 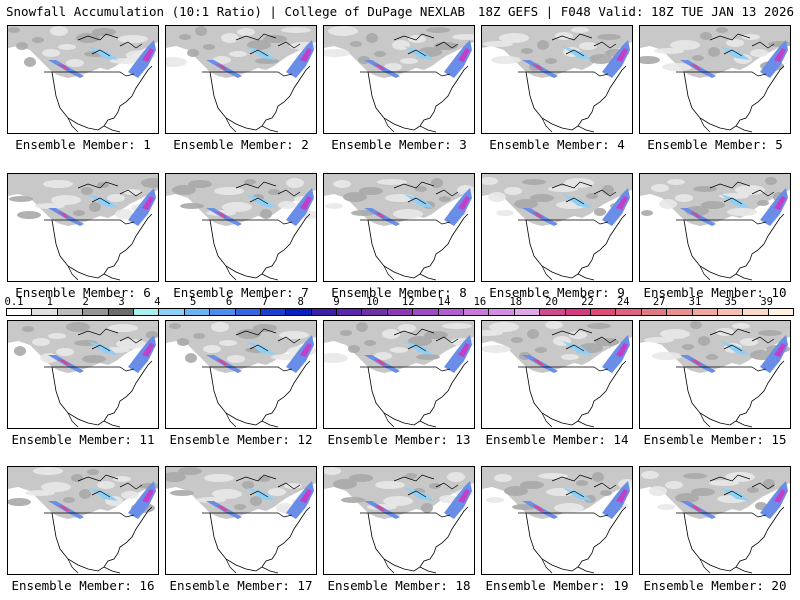 What do you see at coordinates (715, 529) in the screenshot?
I see `ensemble-panel: Ensemble Member: 20` at bounding box center [715, 529].